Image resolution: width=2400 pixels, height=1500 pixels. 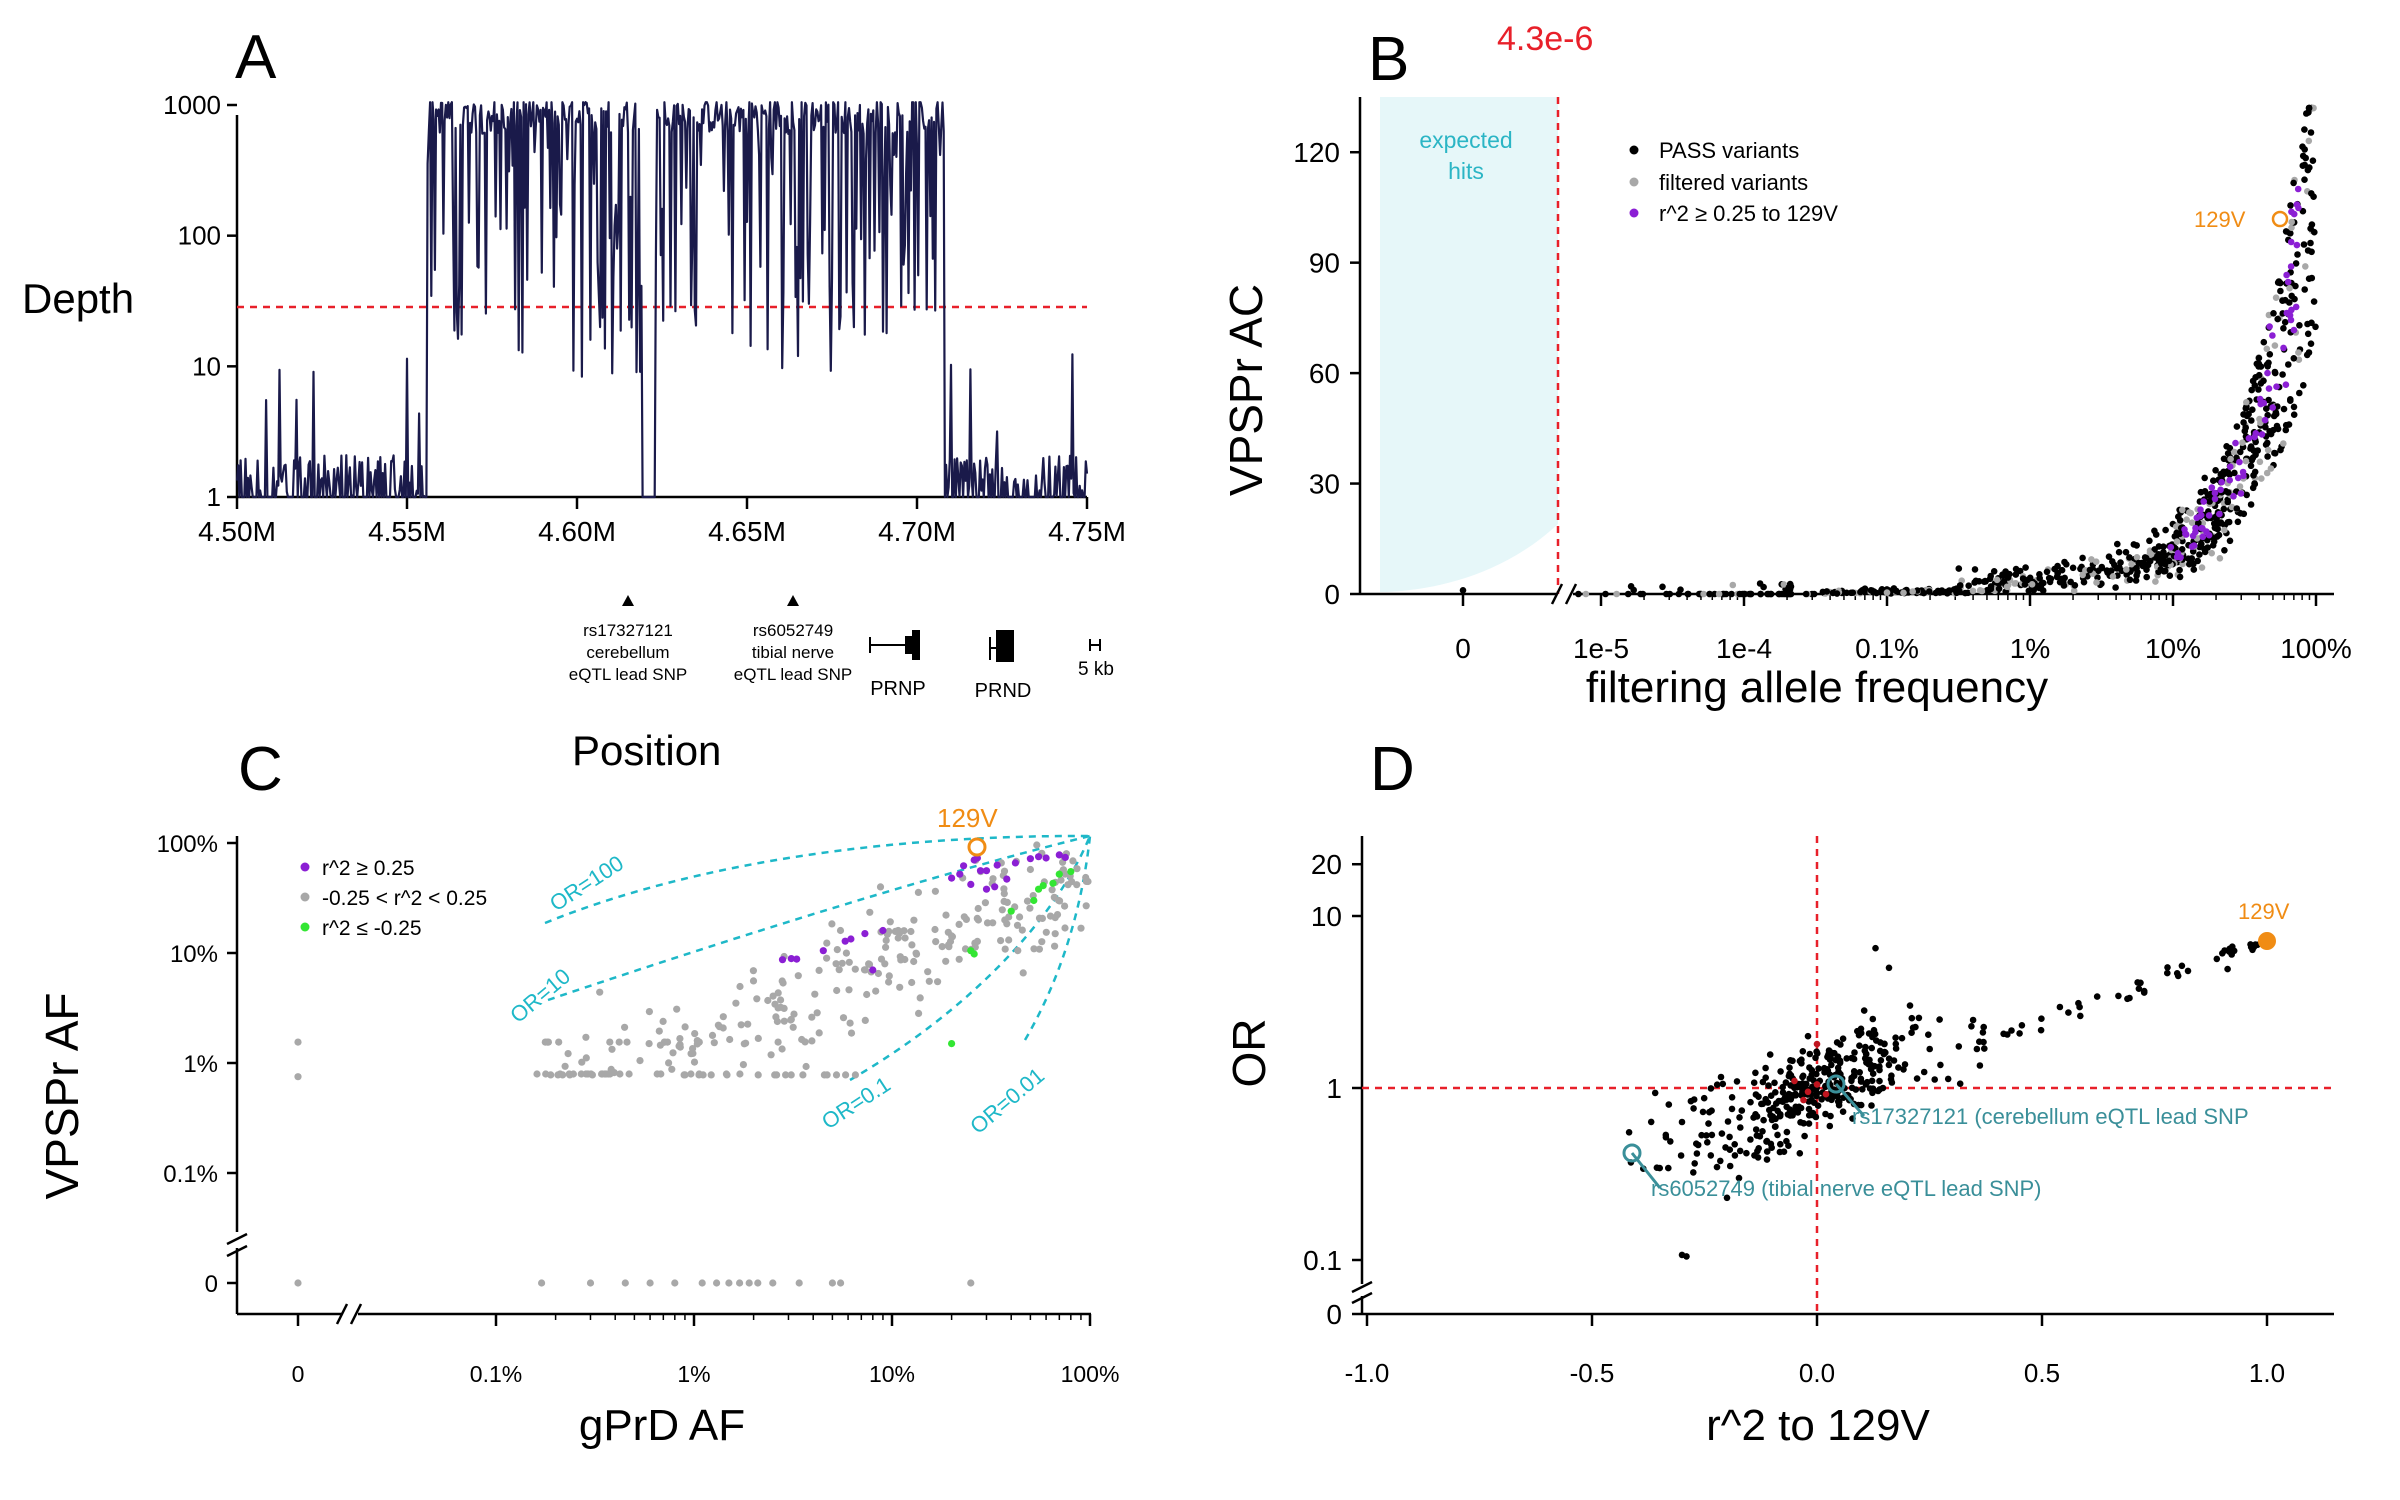 I want to click on panel-d-point-highlight, so click(x=1808, y=1092).